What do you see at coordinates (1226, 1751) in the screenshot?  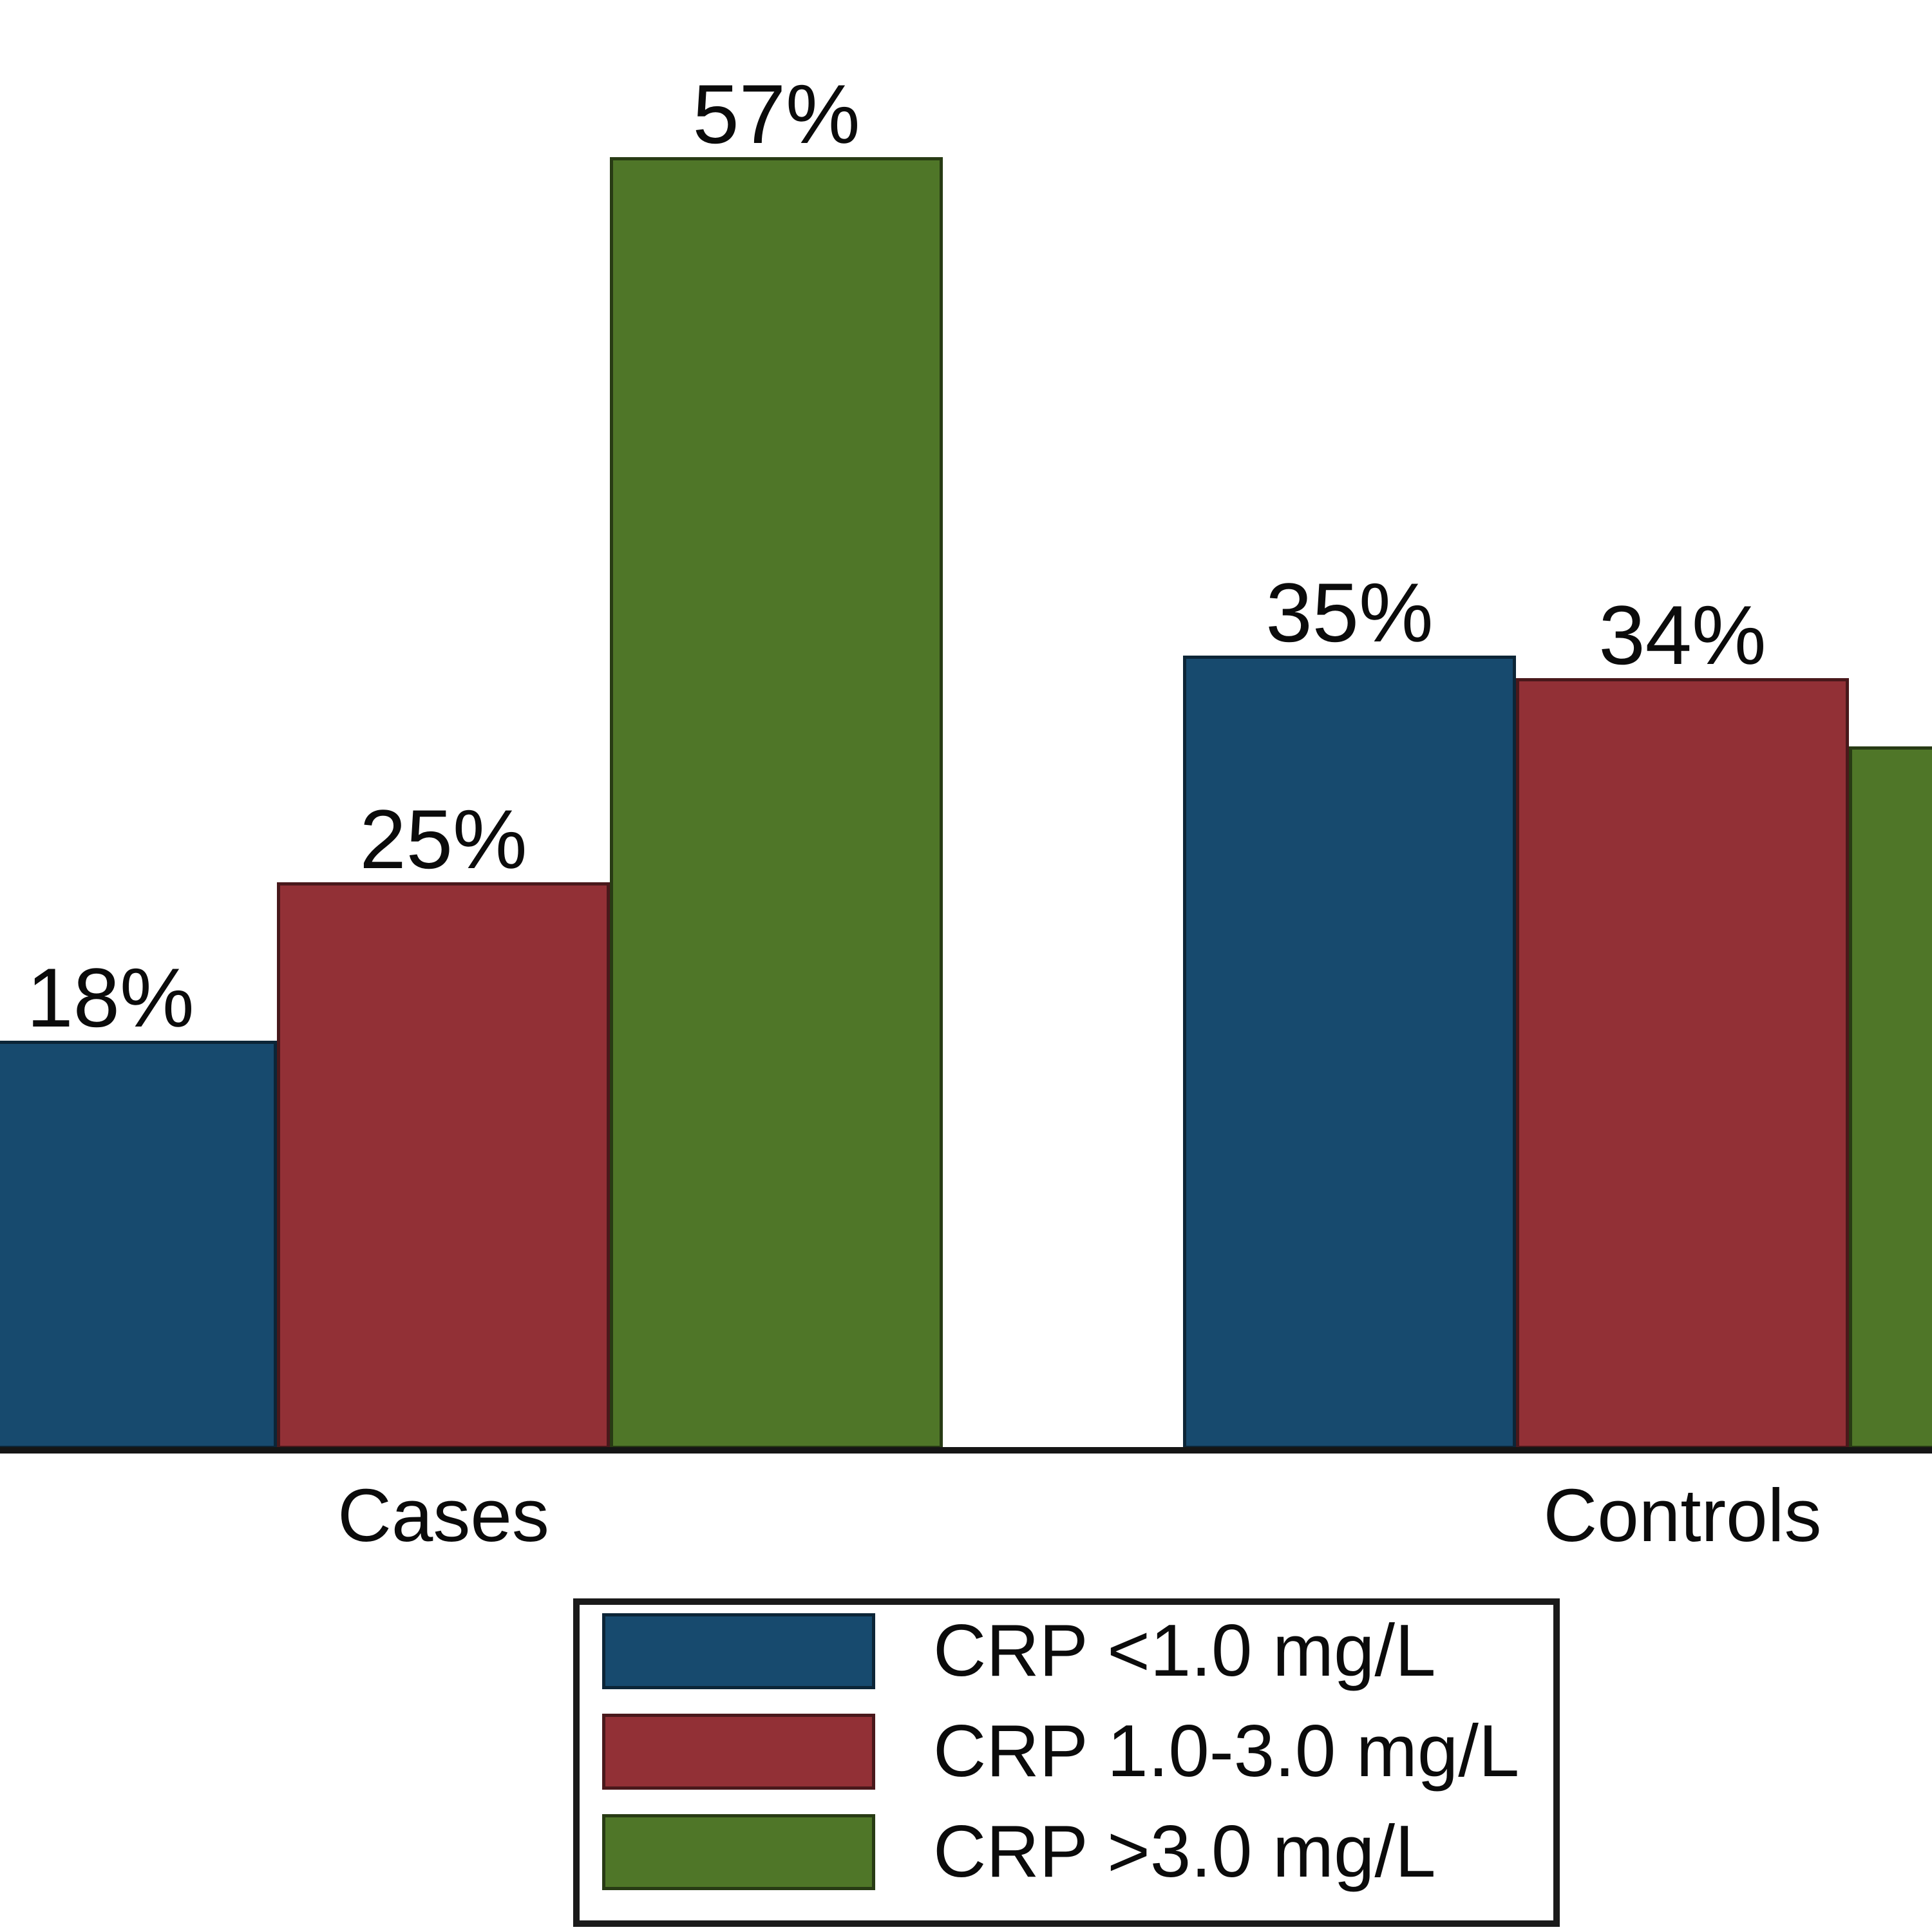 I see `legend-label-crp-1-0-3-0: CRP 1.0-3.0 mg/L` at bounding box center [1226, 1751].